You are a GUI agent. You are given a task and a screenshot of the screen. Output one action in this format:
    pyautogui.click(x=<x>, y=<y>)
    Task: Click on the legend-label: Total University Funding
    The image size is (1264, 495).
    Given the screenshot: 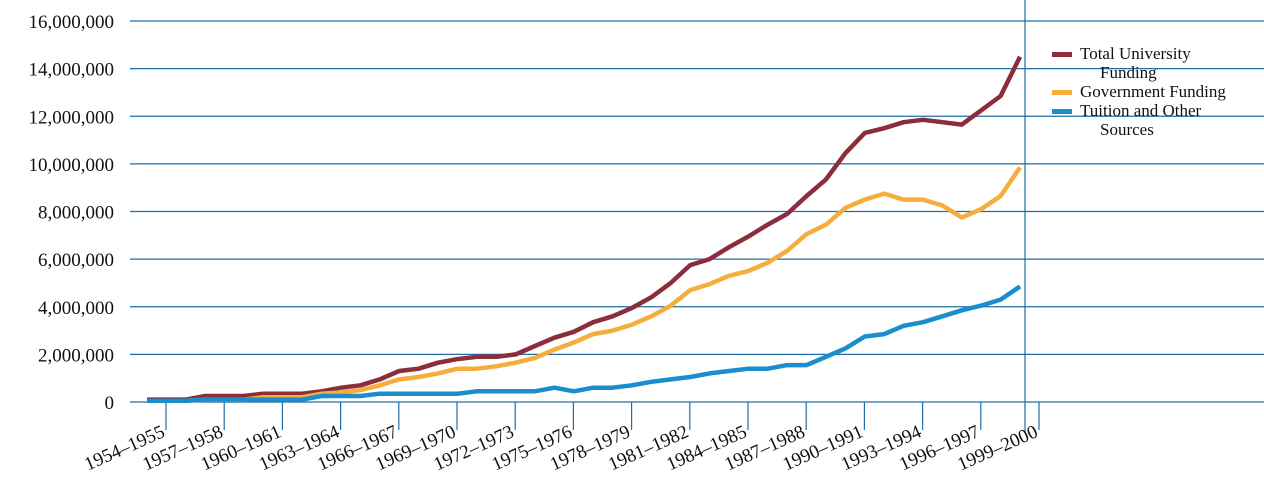 What is the action you would take?
    pyautogui.click(x=1135, y=63)
    